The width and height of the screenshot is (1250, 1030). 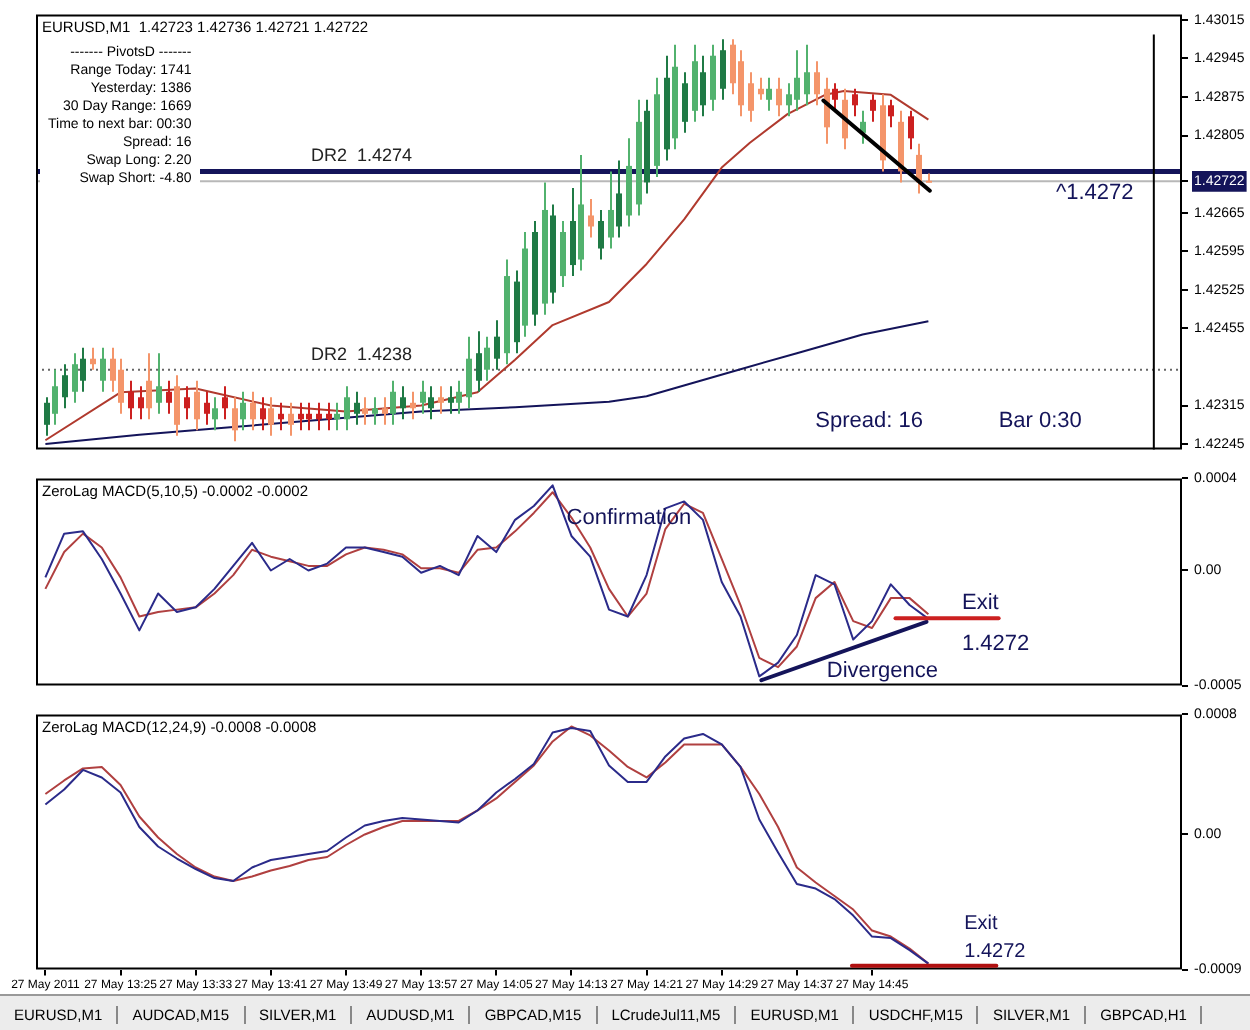 What do you see at coordinates (1040, 421) in the screenshot?
I see `annotation: Bar 0:30` at bounding box center [1040, 421].